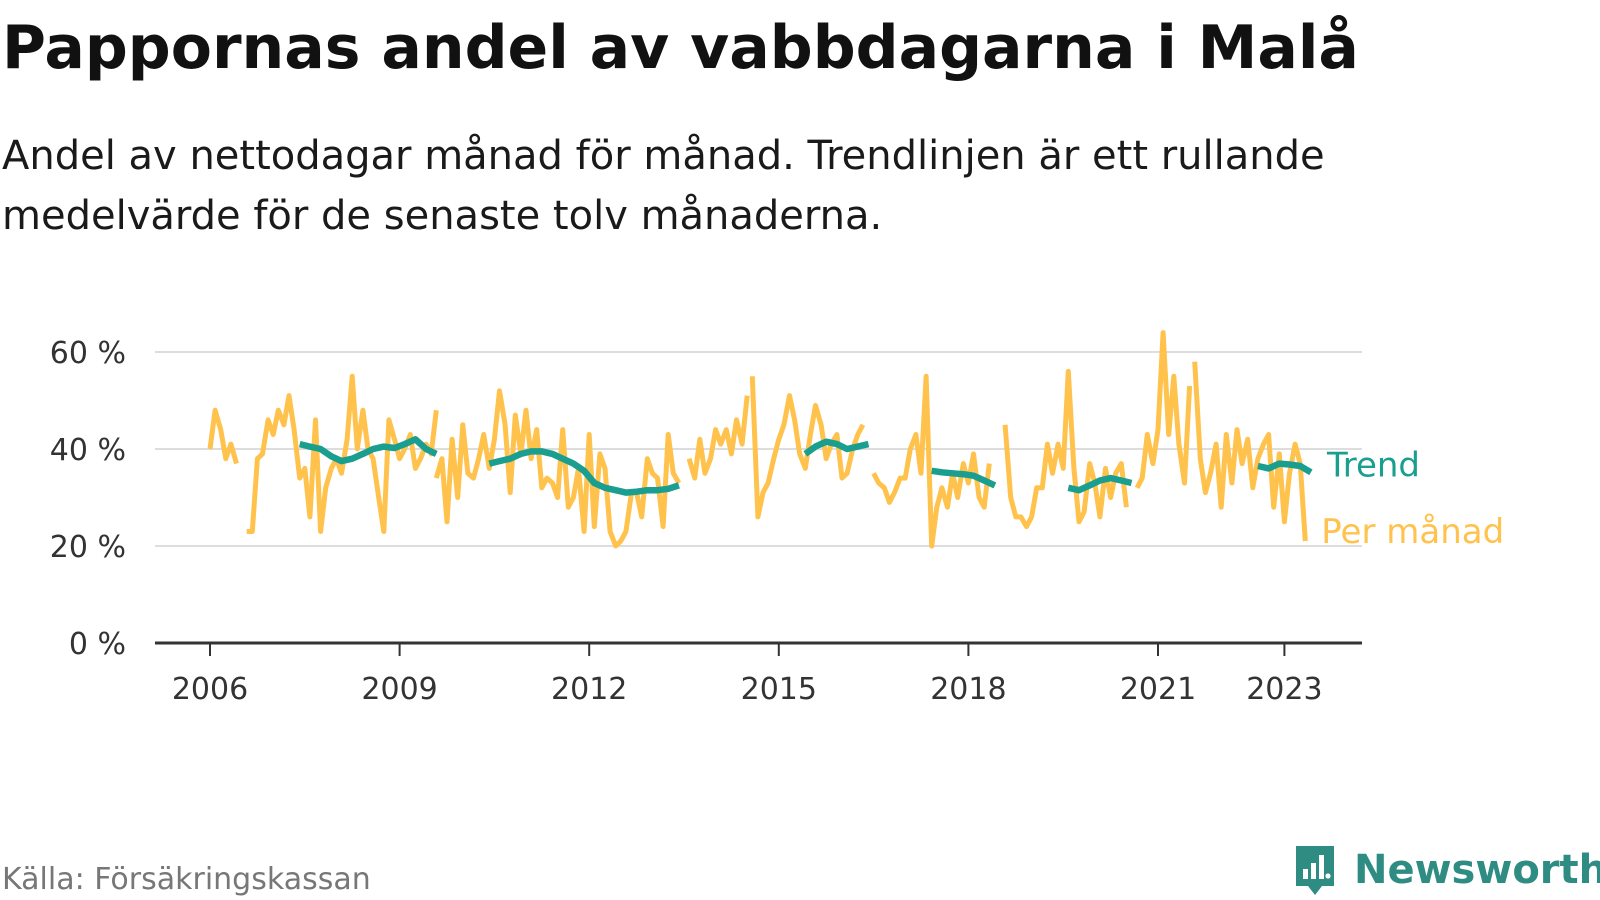 The width and height of the screenshot is (1600, 900). What do you see at coordinates (805, 466) in the screenshot?
I see `trend-series` at bounding box center [805, 466].